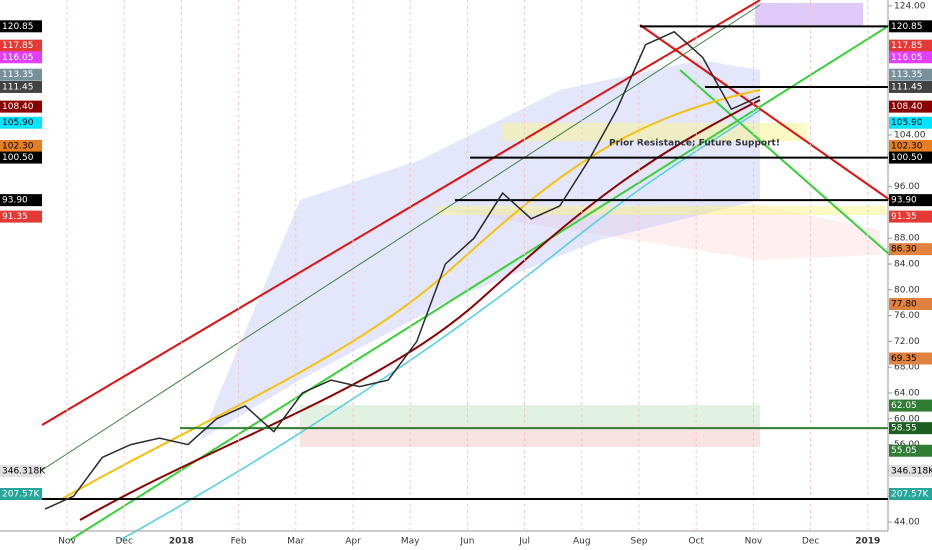  Describe the element at coordinates (904, 406) in the screenshot. I see `price-tag-label: 62.05` at that location.